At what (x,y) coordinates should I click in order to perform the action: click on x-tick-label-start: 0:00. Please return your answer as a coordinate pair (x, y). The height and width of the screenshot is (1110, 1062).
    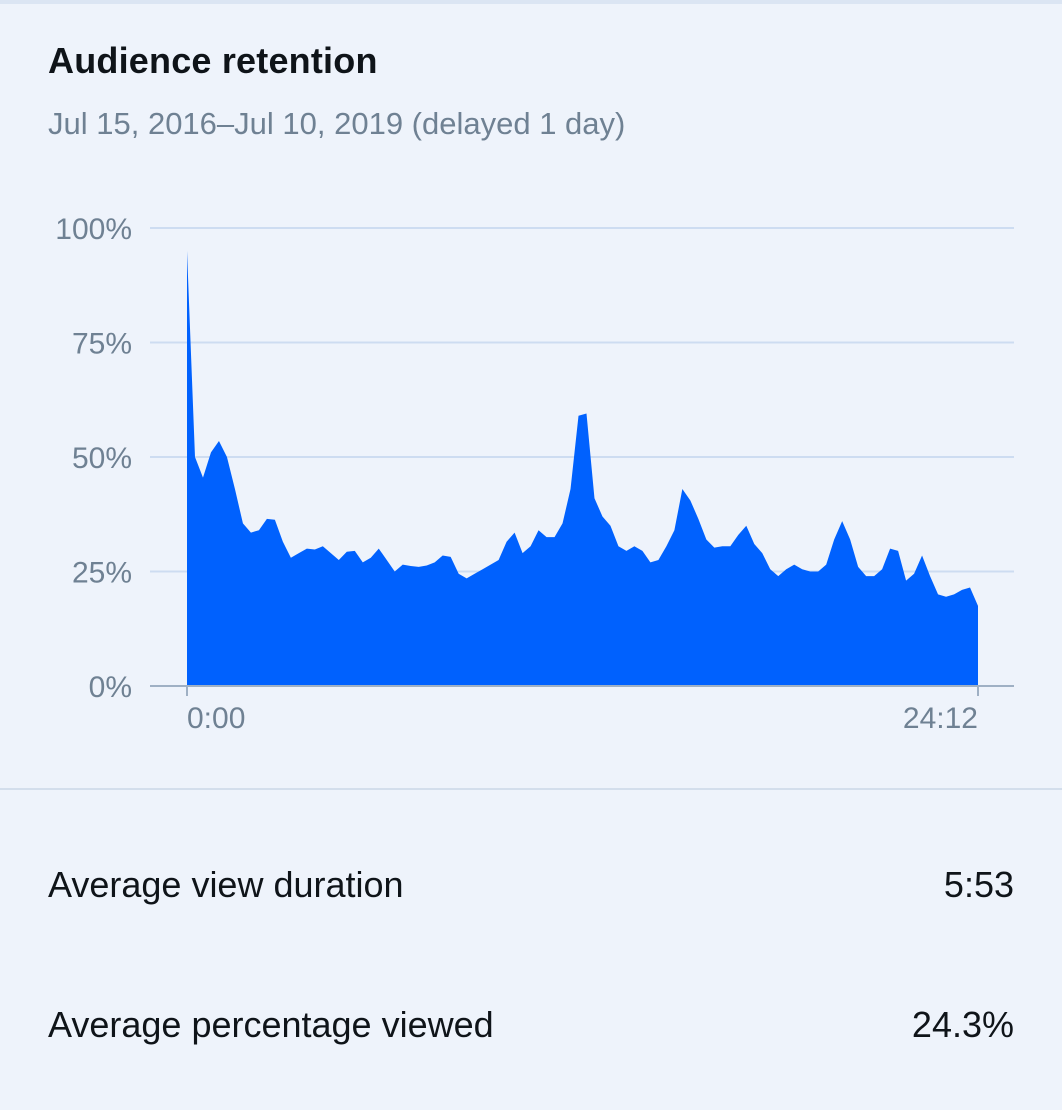
    Looking at the image, I should click on (216, 718).